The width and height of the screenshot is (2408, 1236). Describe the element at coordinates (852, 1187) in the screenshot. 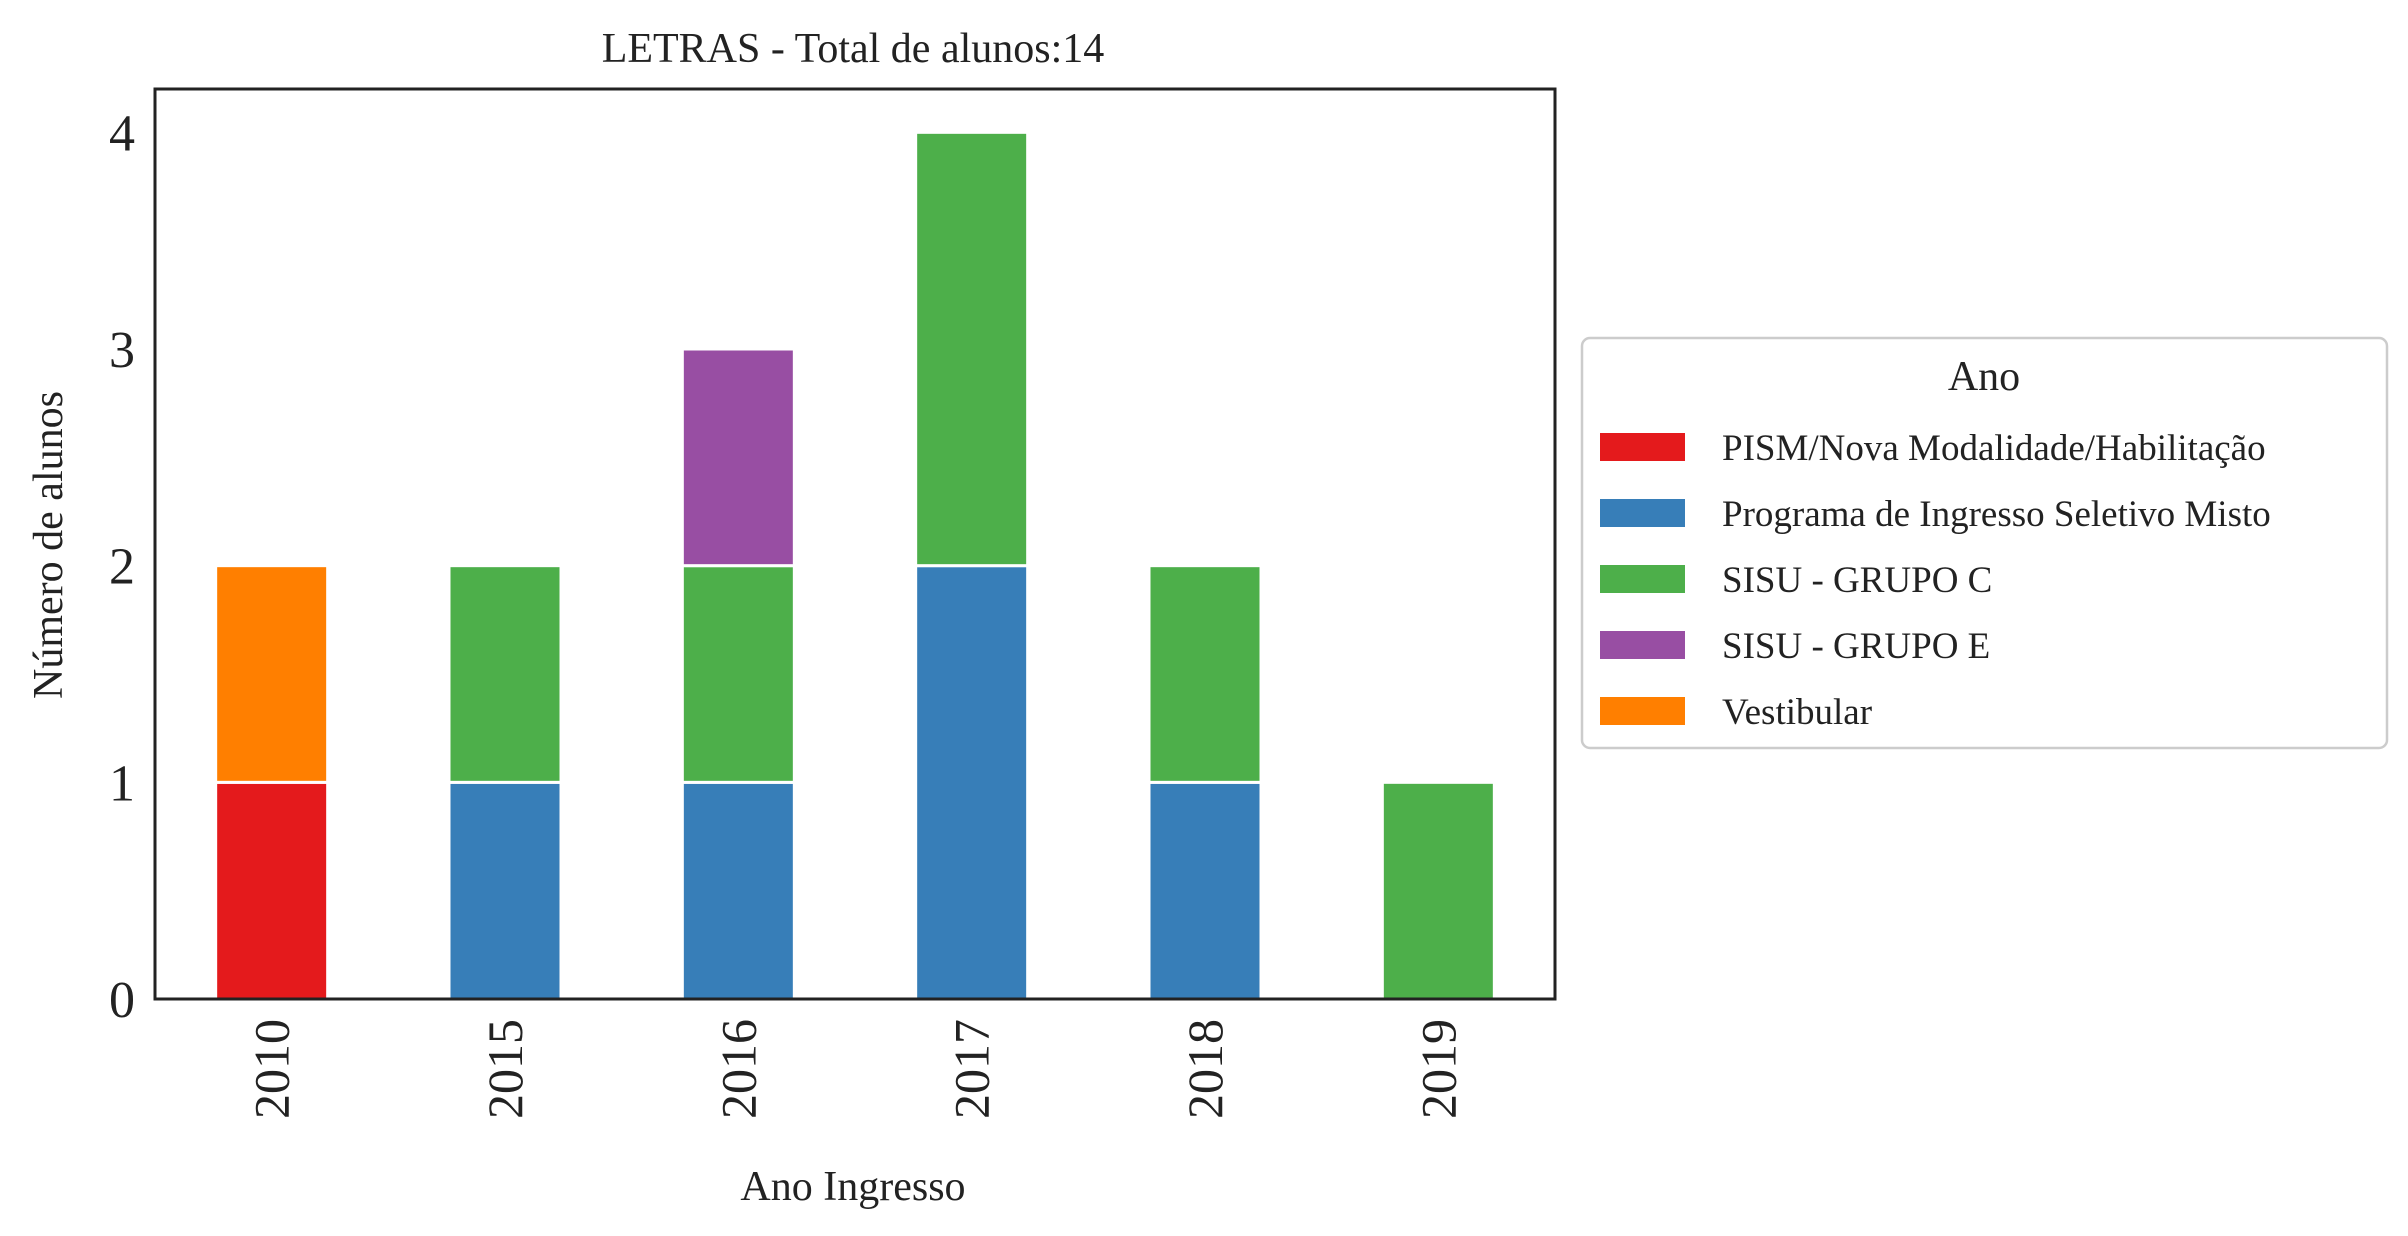

I see `x-axis-label: Ano Ingresso` at that location.